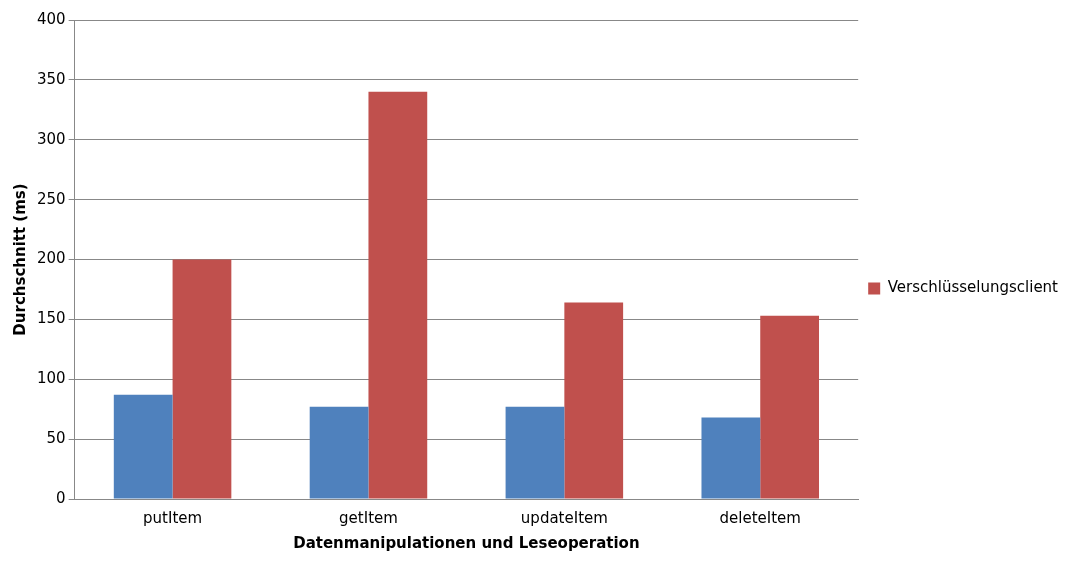 Image resolution: width=1080 pixels, height=565 pixels. Describe the element at coordinates (173, 517) in the screenshot. I see `x-tick-label: putItem` at that location.